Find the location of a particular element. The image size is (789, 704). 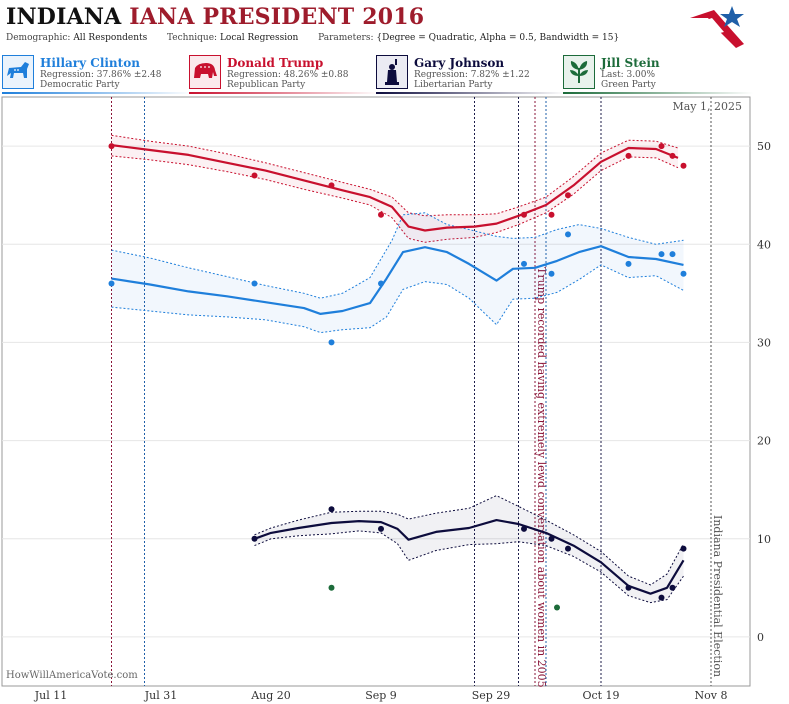

candidate-name: Jill Stein is located at coordinates (630, 63).